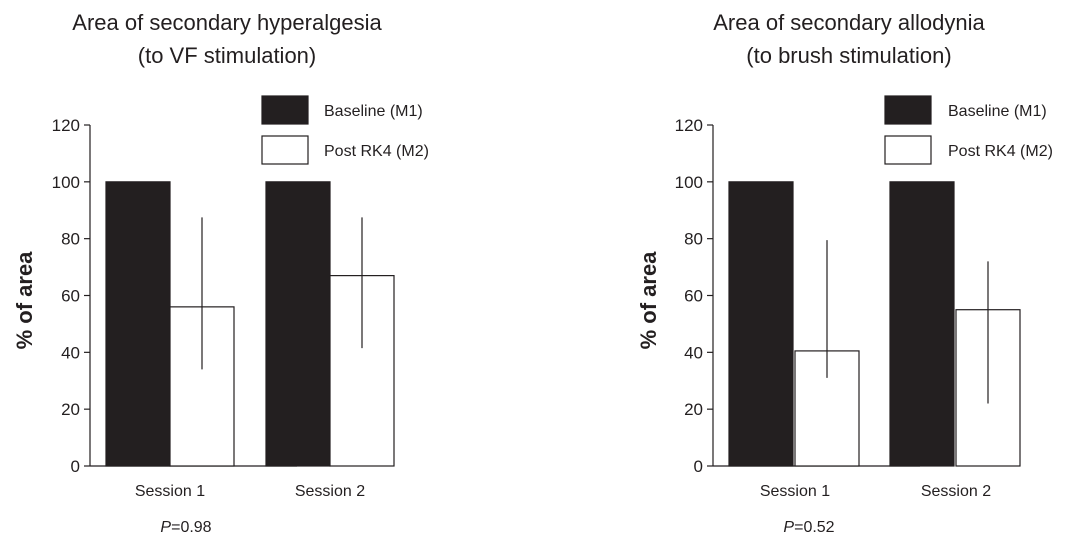  I want to click on chart1-p-value: P=0.98, so click(185, 527).